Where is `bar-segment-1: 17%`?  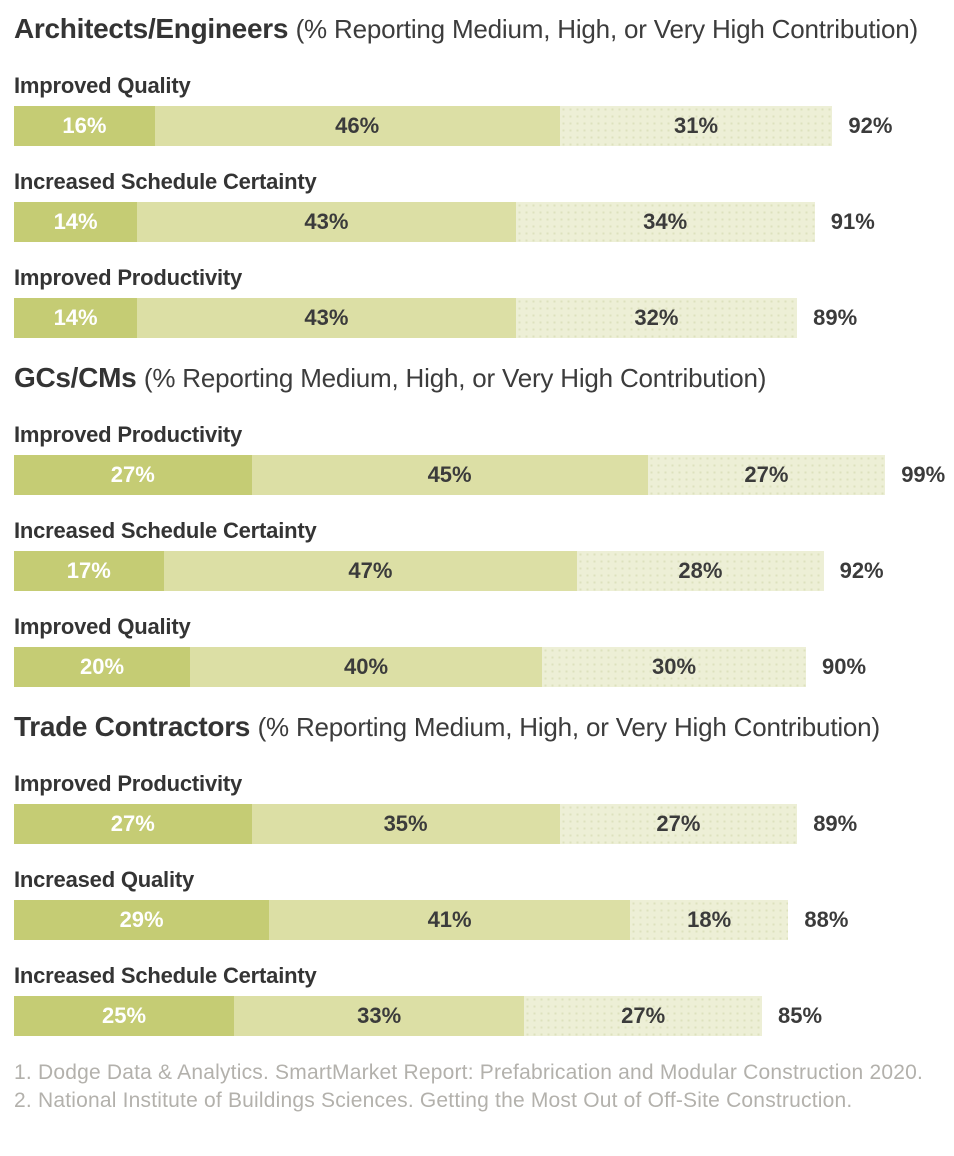
bar-segment-1: 17% is located at coordinates (89, 571).